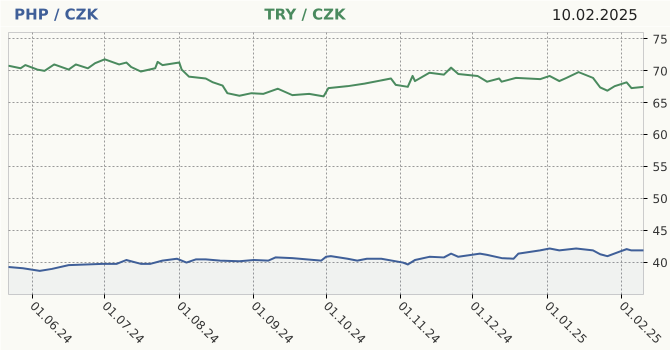 This screenshot has height=350, width=670. Describe the element at coordinates (595, 15) in the screenshot. I see `chart-title: 10.02.2025` at that location.